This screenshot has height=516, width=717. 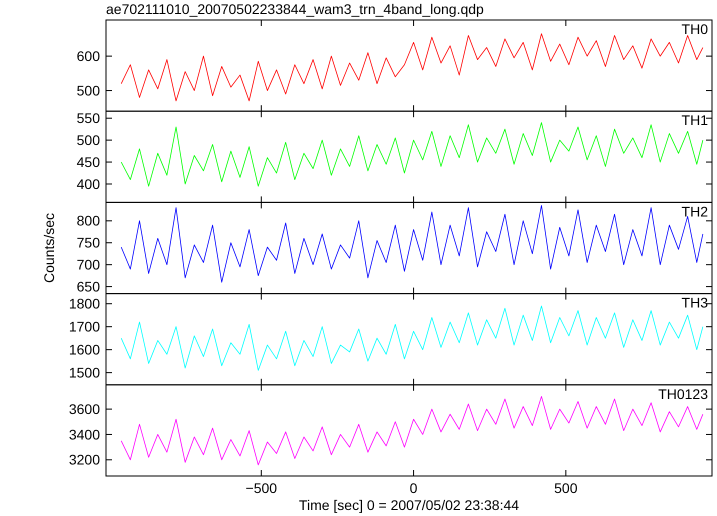 I want to click on series-label: TH2, so click(x=695, y=211).